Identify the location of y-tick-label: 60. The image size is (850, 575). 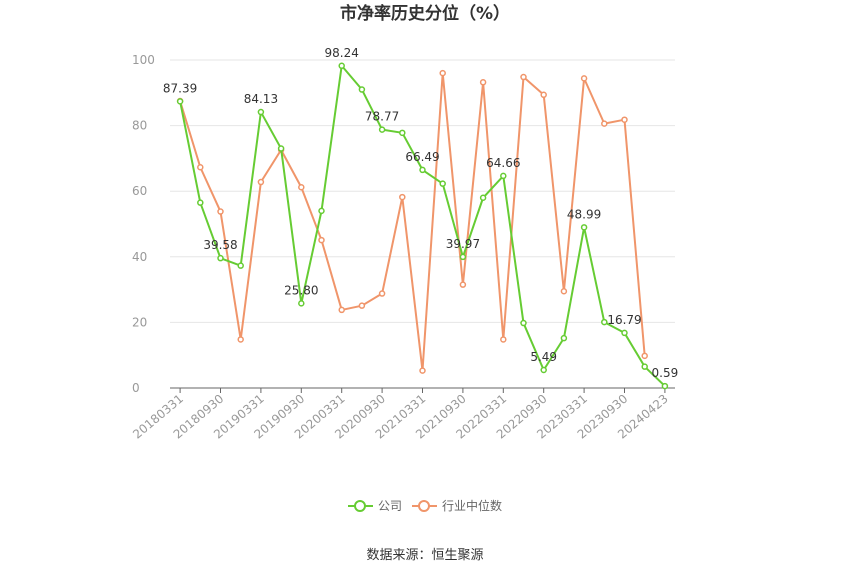
(139, 191).